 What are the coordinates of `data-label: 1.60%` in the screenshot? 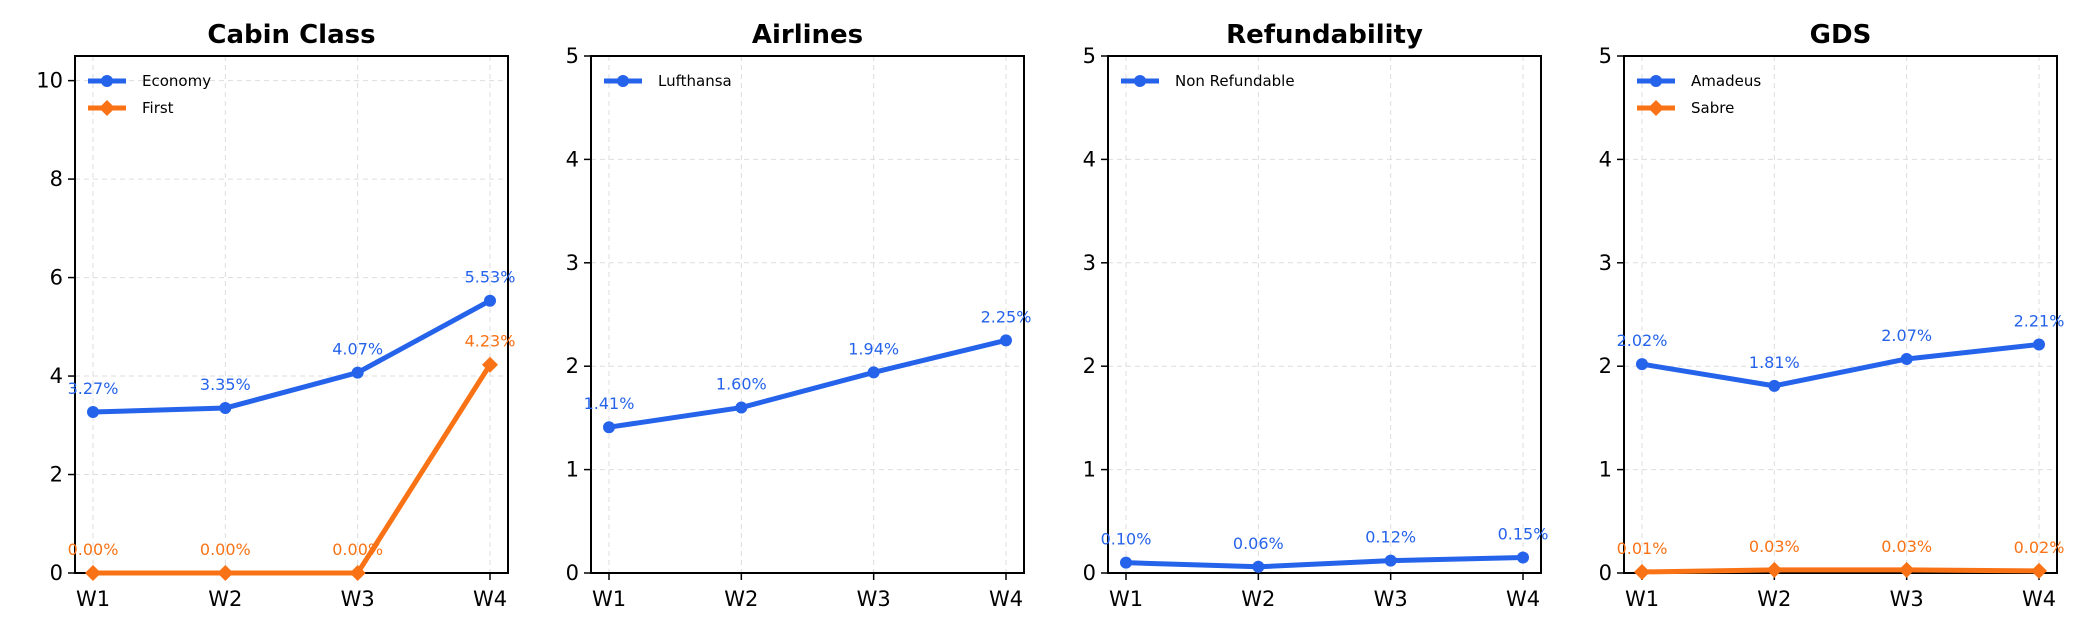 It's located at (741, 384).